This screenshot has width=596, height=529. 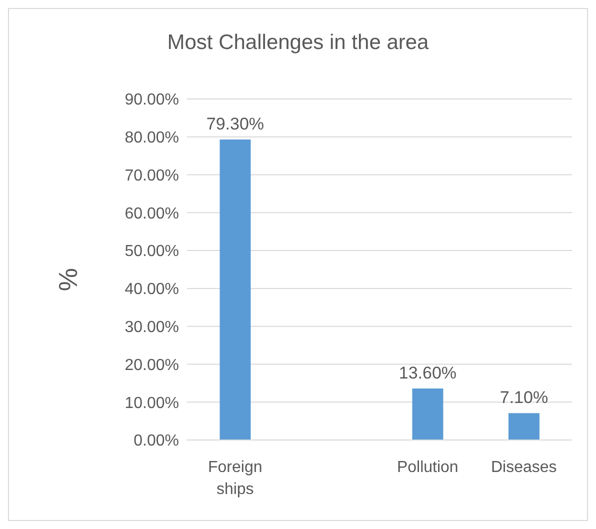 I want to click on x-tick-label: Diseases, so click(x=523, y=467).